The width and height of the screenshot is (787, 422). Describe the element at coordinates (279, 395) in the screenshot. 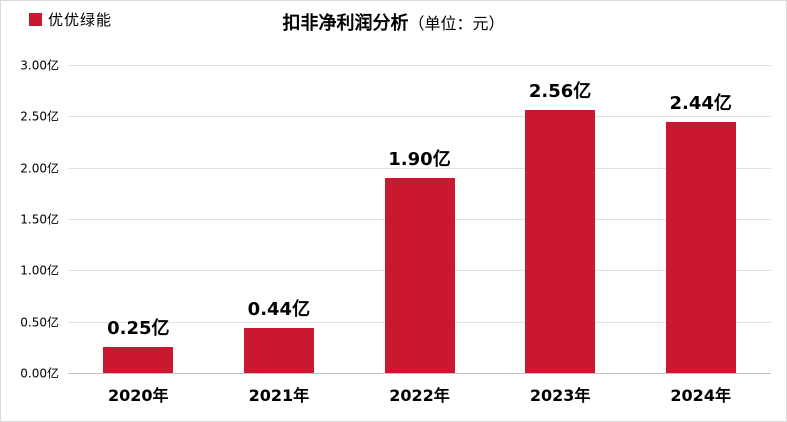

I see `x-axis-label: 2021年` at that location.